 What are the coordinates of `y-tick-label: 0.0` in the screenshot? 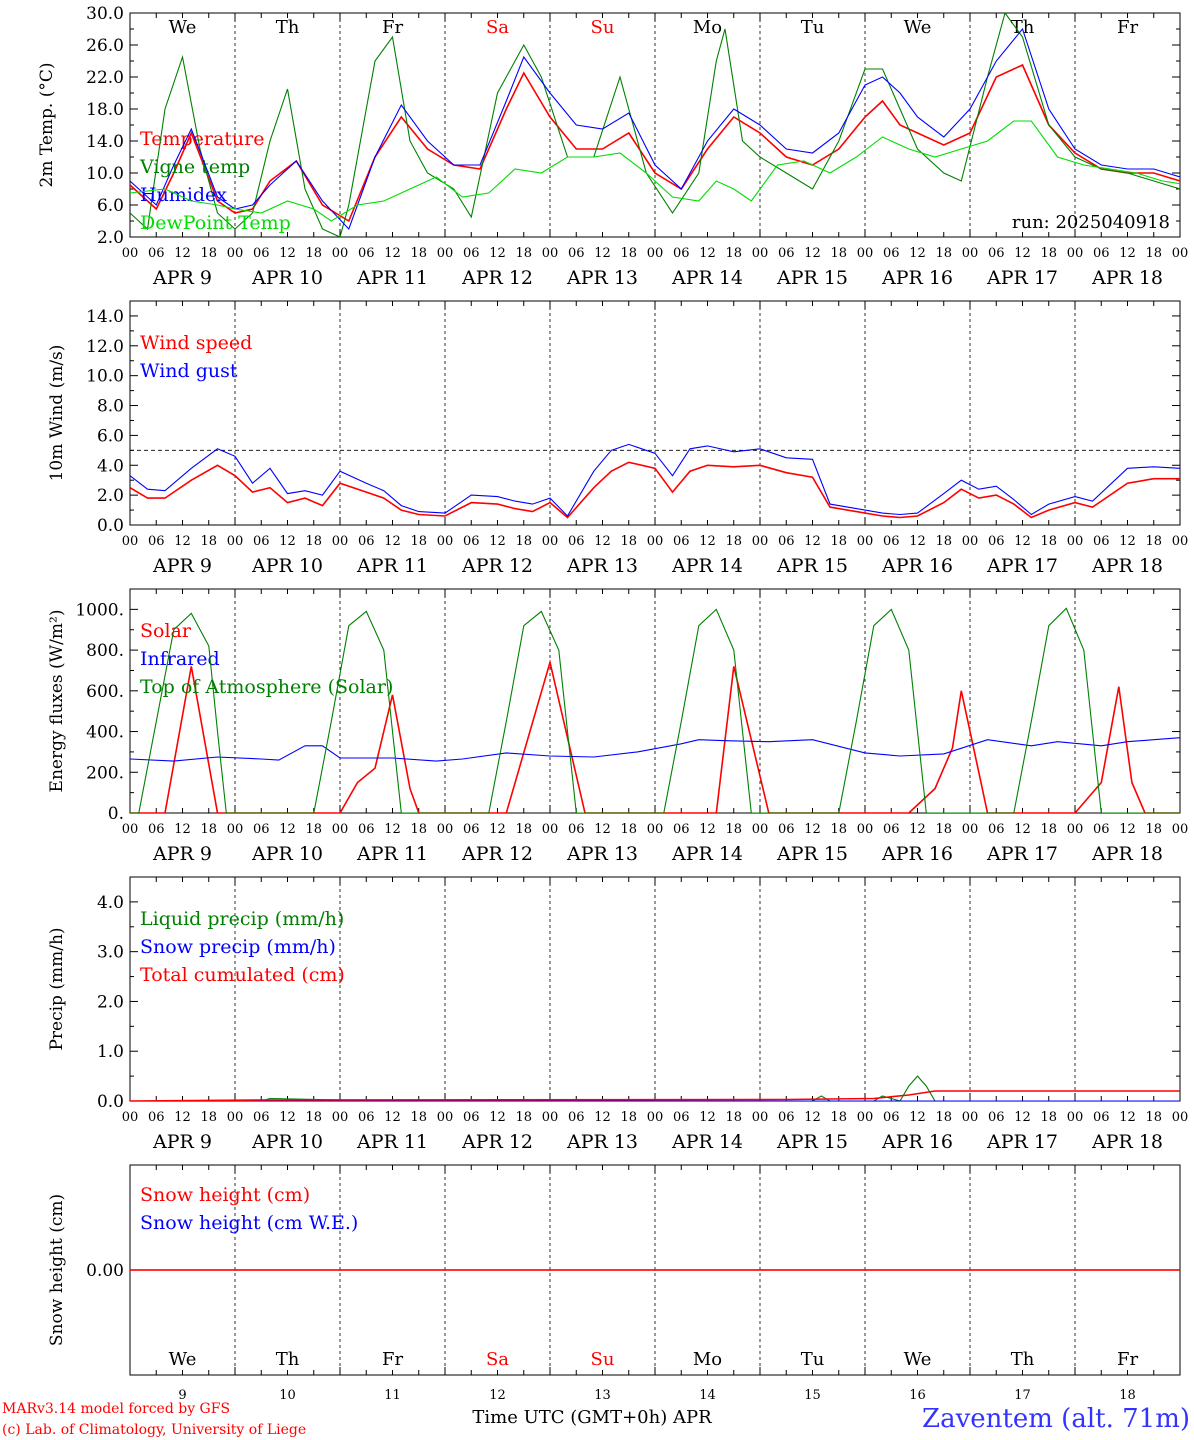 It's located at (110, 526).